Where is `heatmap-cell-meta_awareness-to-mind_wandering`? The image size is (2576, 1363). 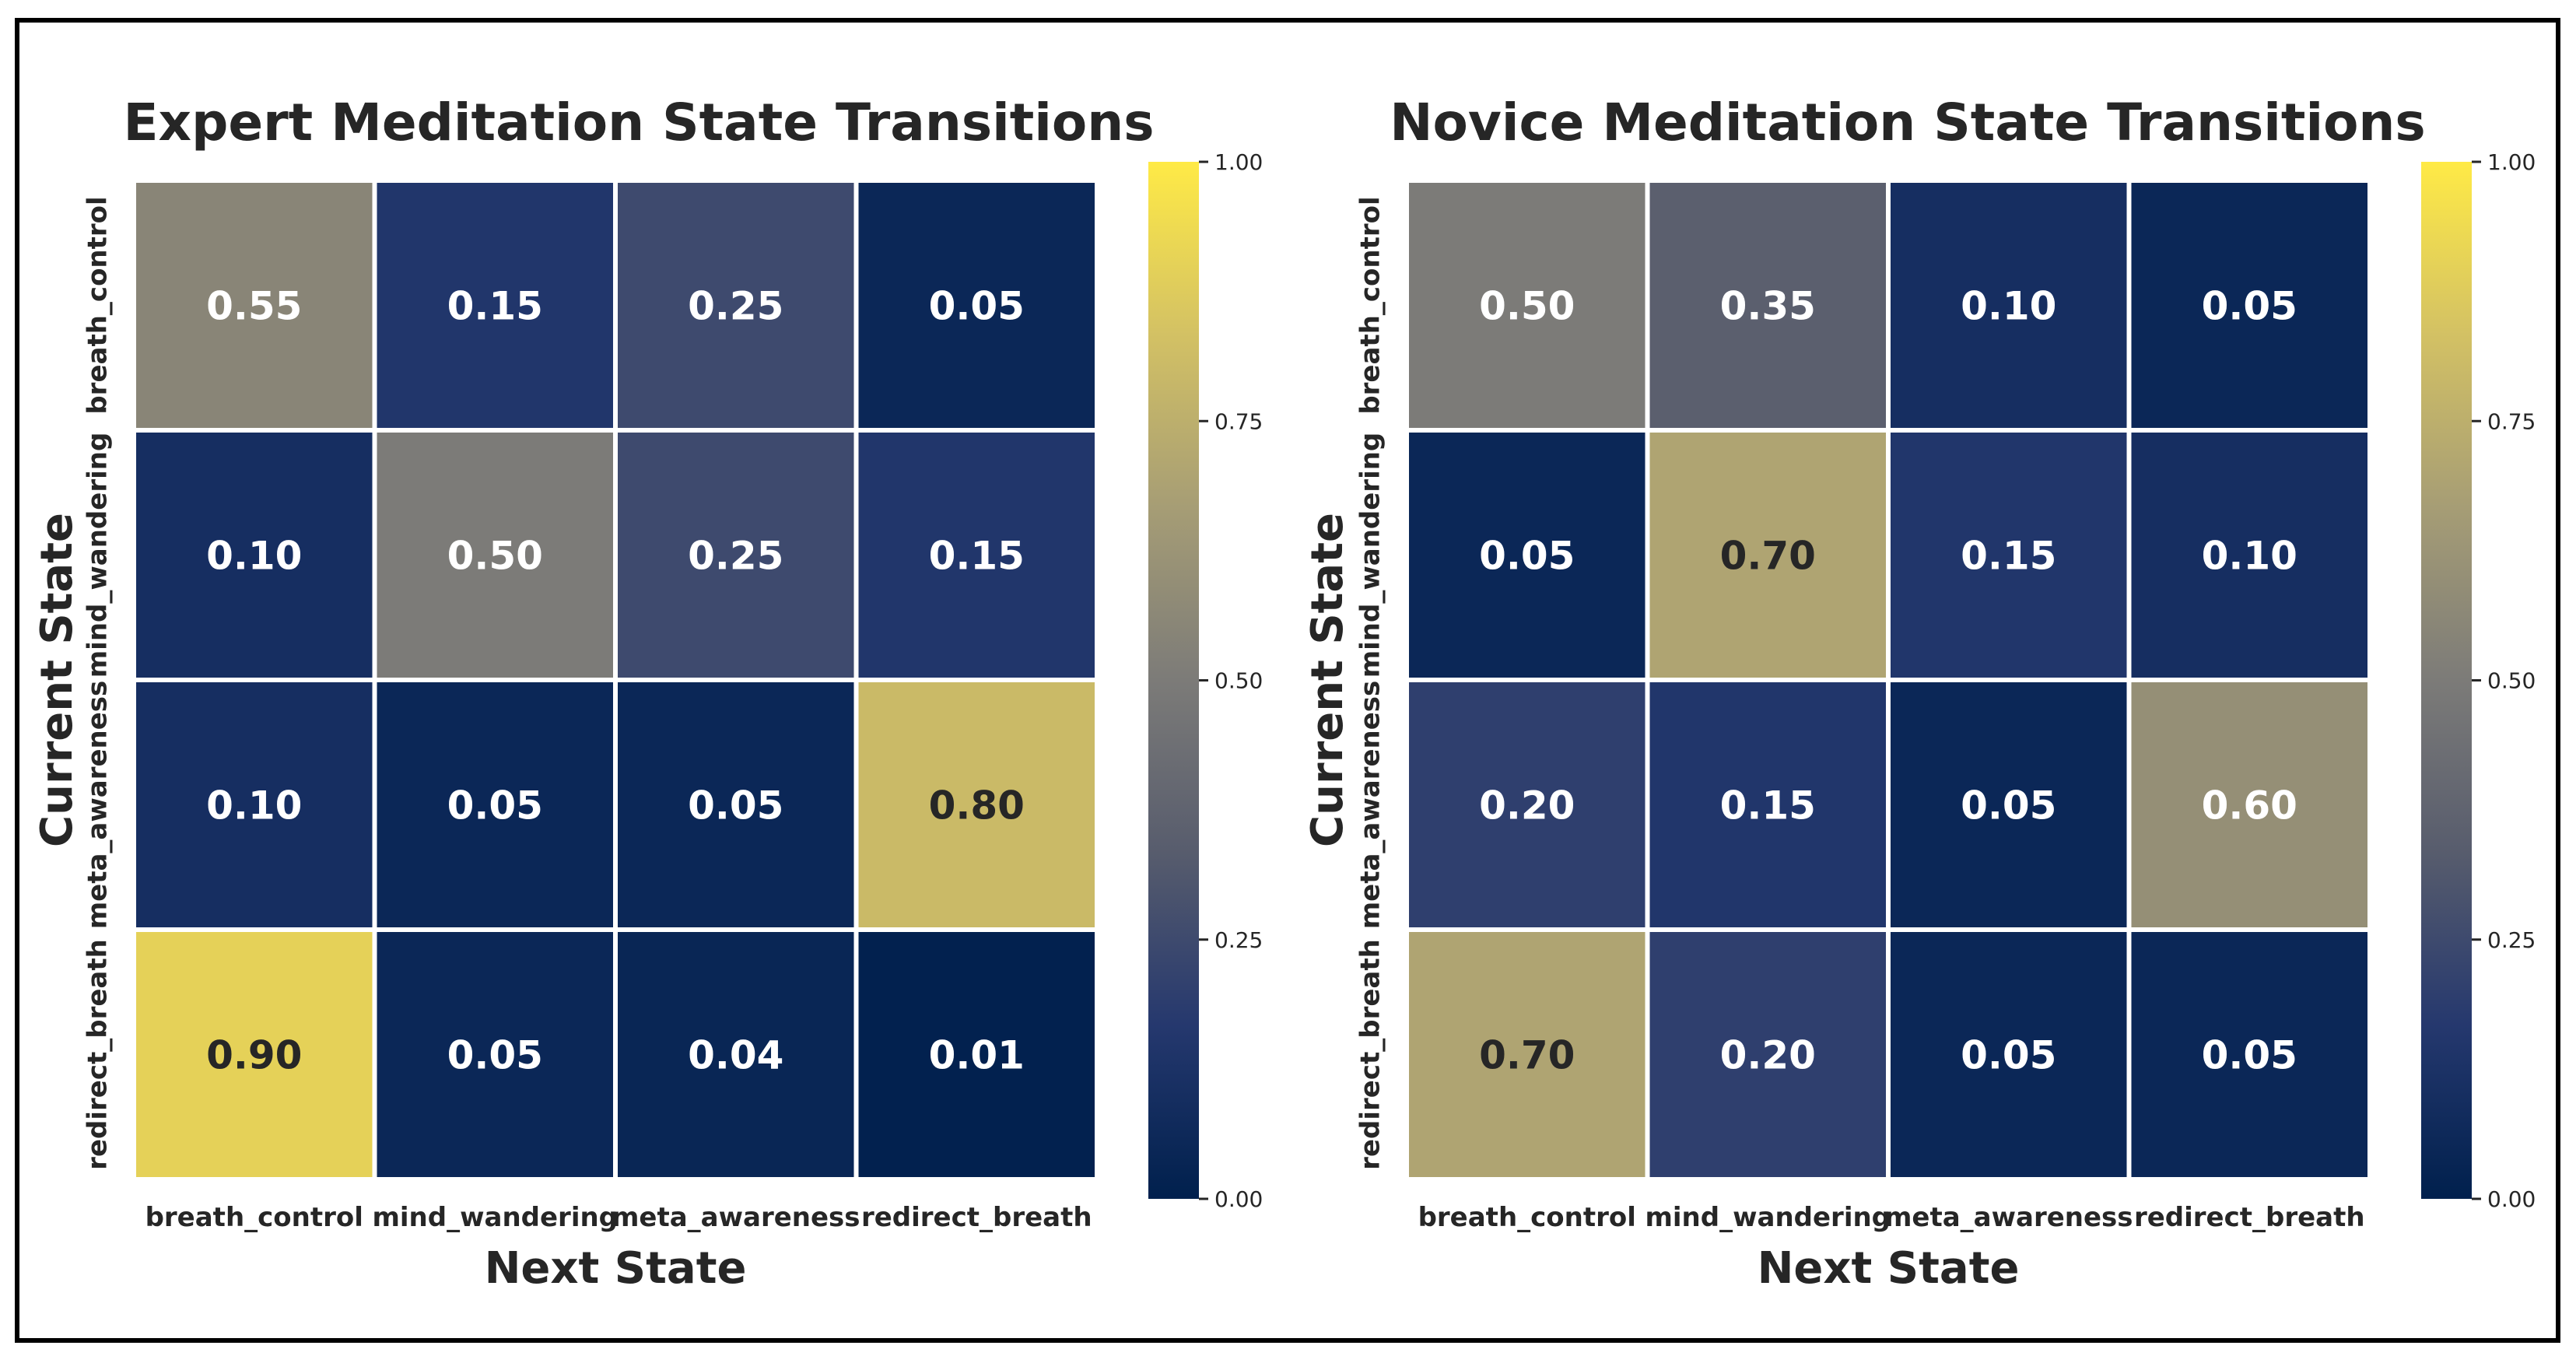 heatmap-cell-meta_awareness-to-mind_wandering is located at coordinates (1768, 805).